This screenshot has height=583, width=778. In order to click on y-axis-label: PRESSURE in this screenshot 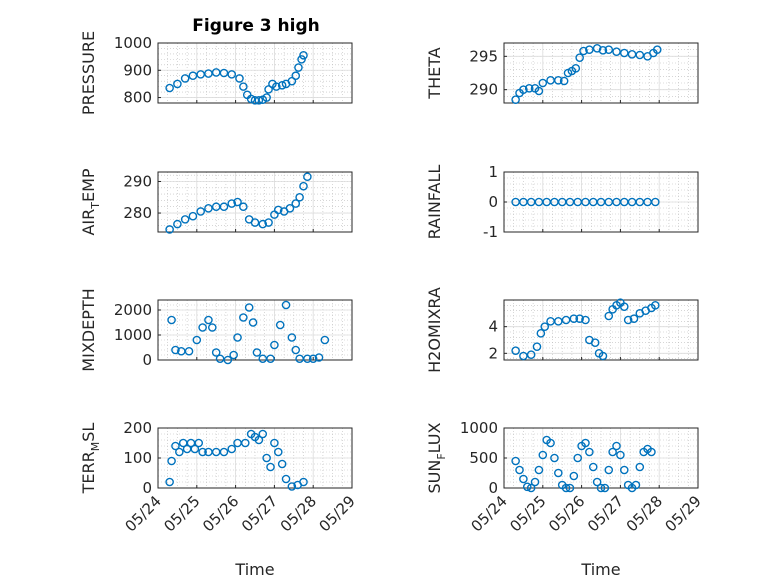, I will do `click(88, 73)`.